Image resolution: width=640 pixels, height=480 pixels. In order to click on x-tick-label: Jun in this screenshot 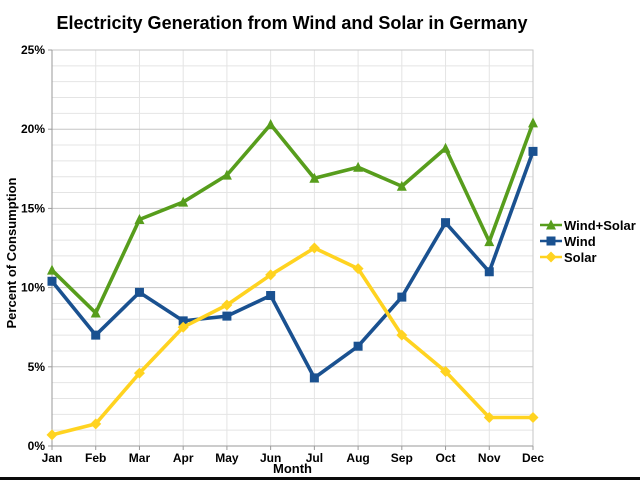, I will do `click(270, 458)`.